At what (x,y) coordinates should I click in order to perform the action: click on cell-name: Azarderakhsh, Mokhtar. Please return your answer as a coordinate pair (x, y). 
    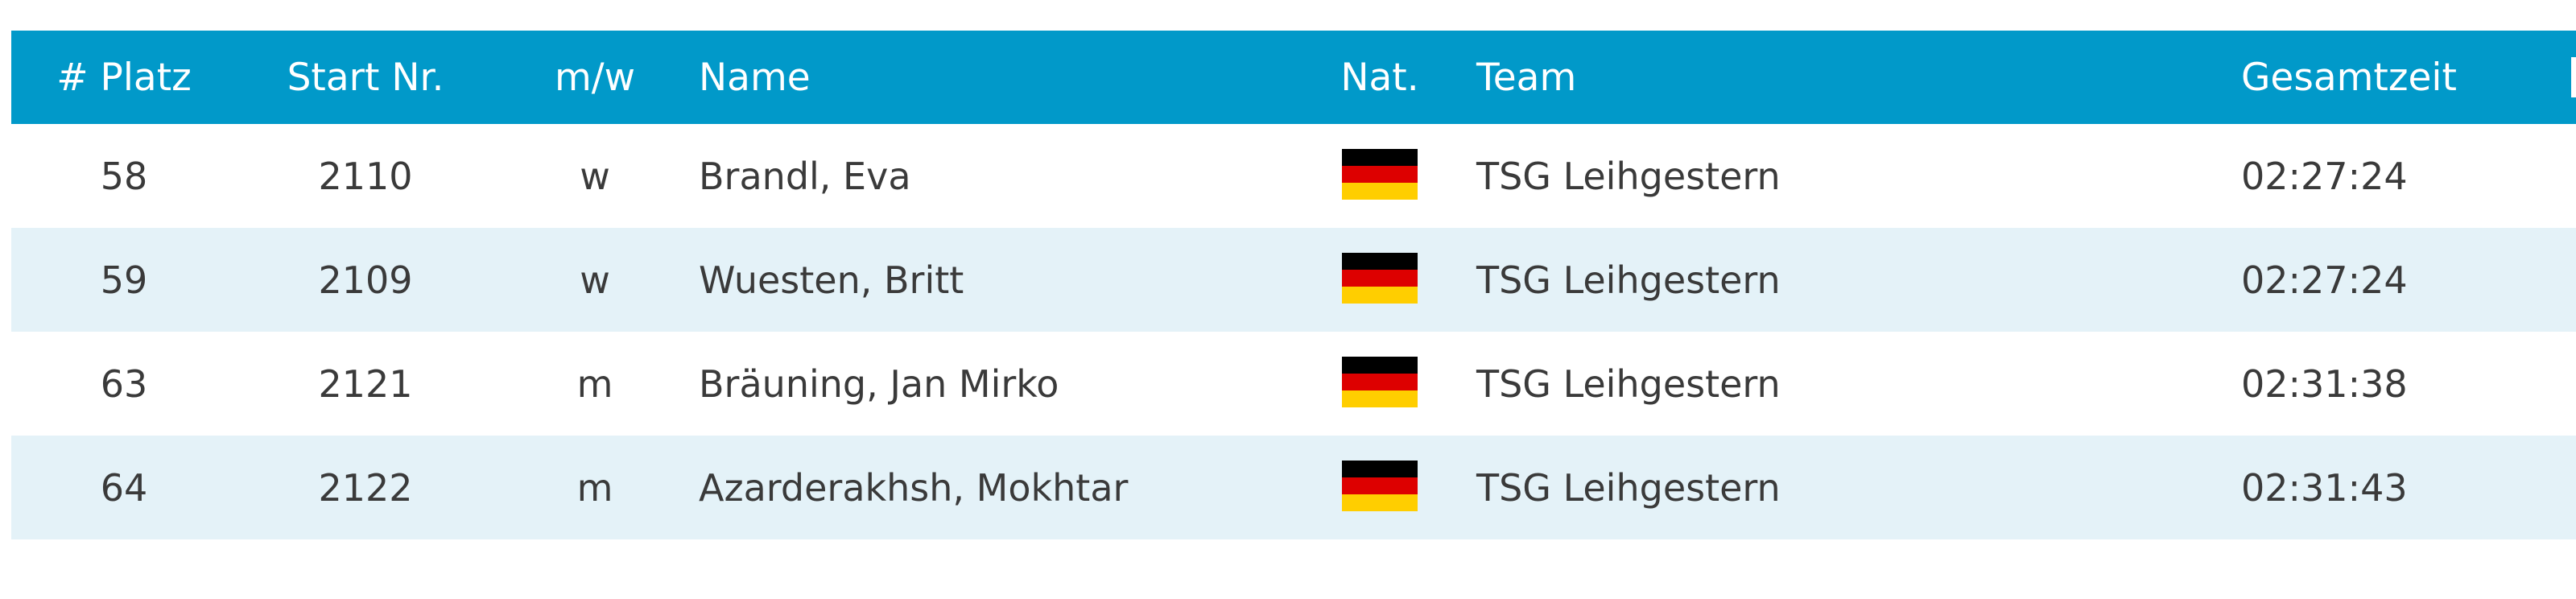
    Looking at the image, I should click on (914, 487).